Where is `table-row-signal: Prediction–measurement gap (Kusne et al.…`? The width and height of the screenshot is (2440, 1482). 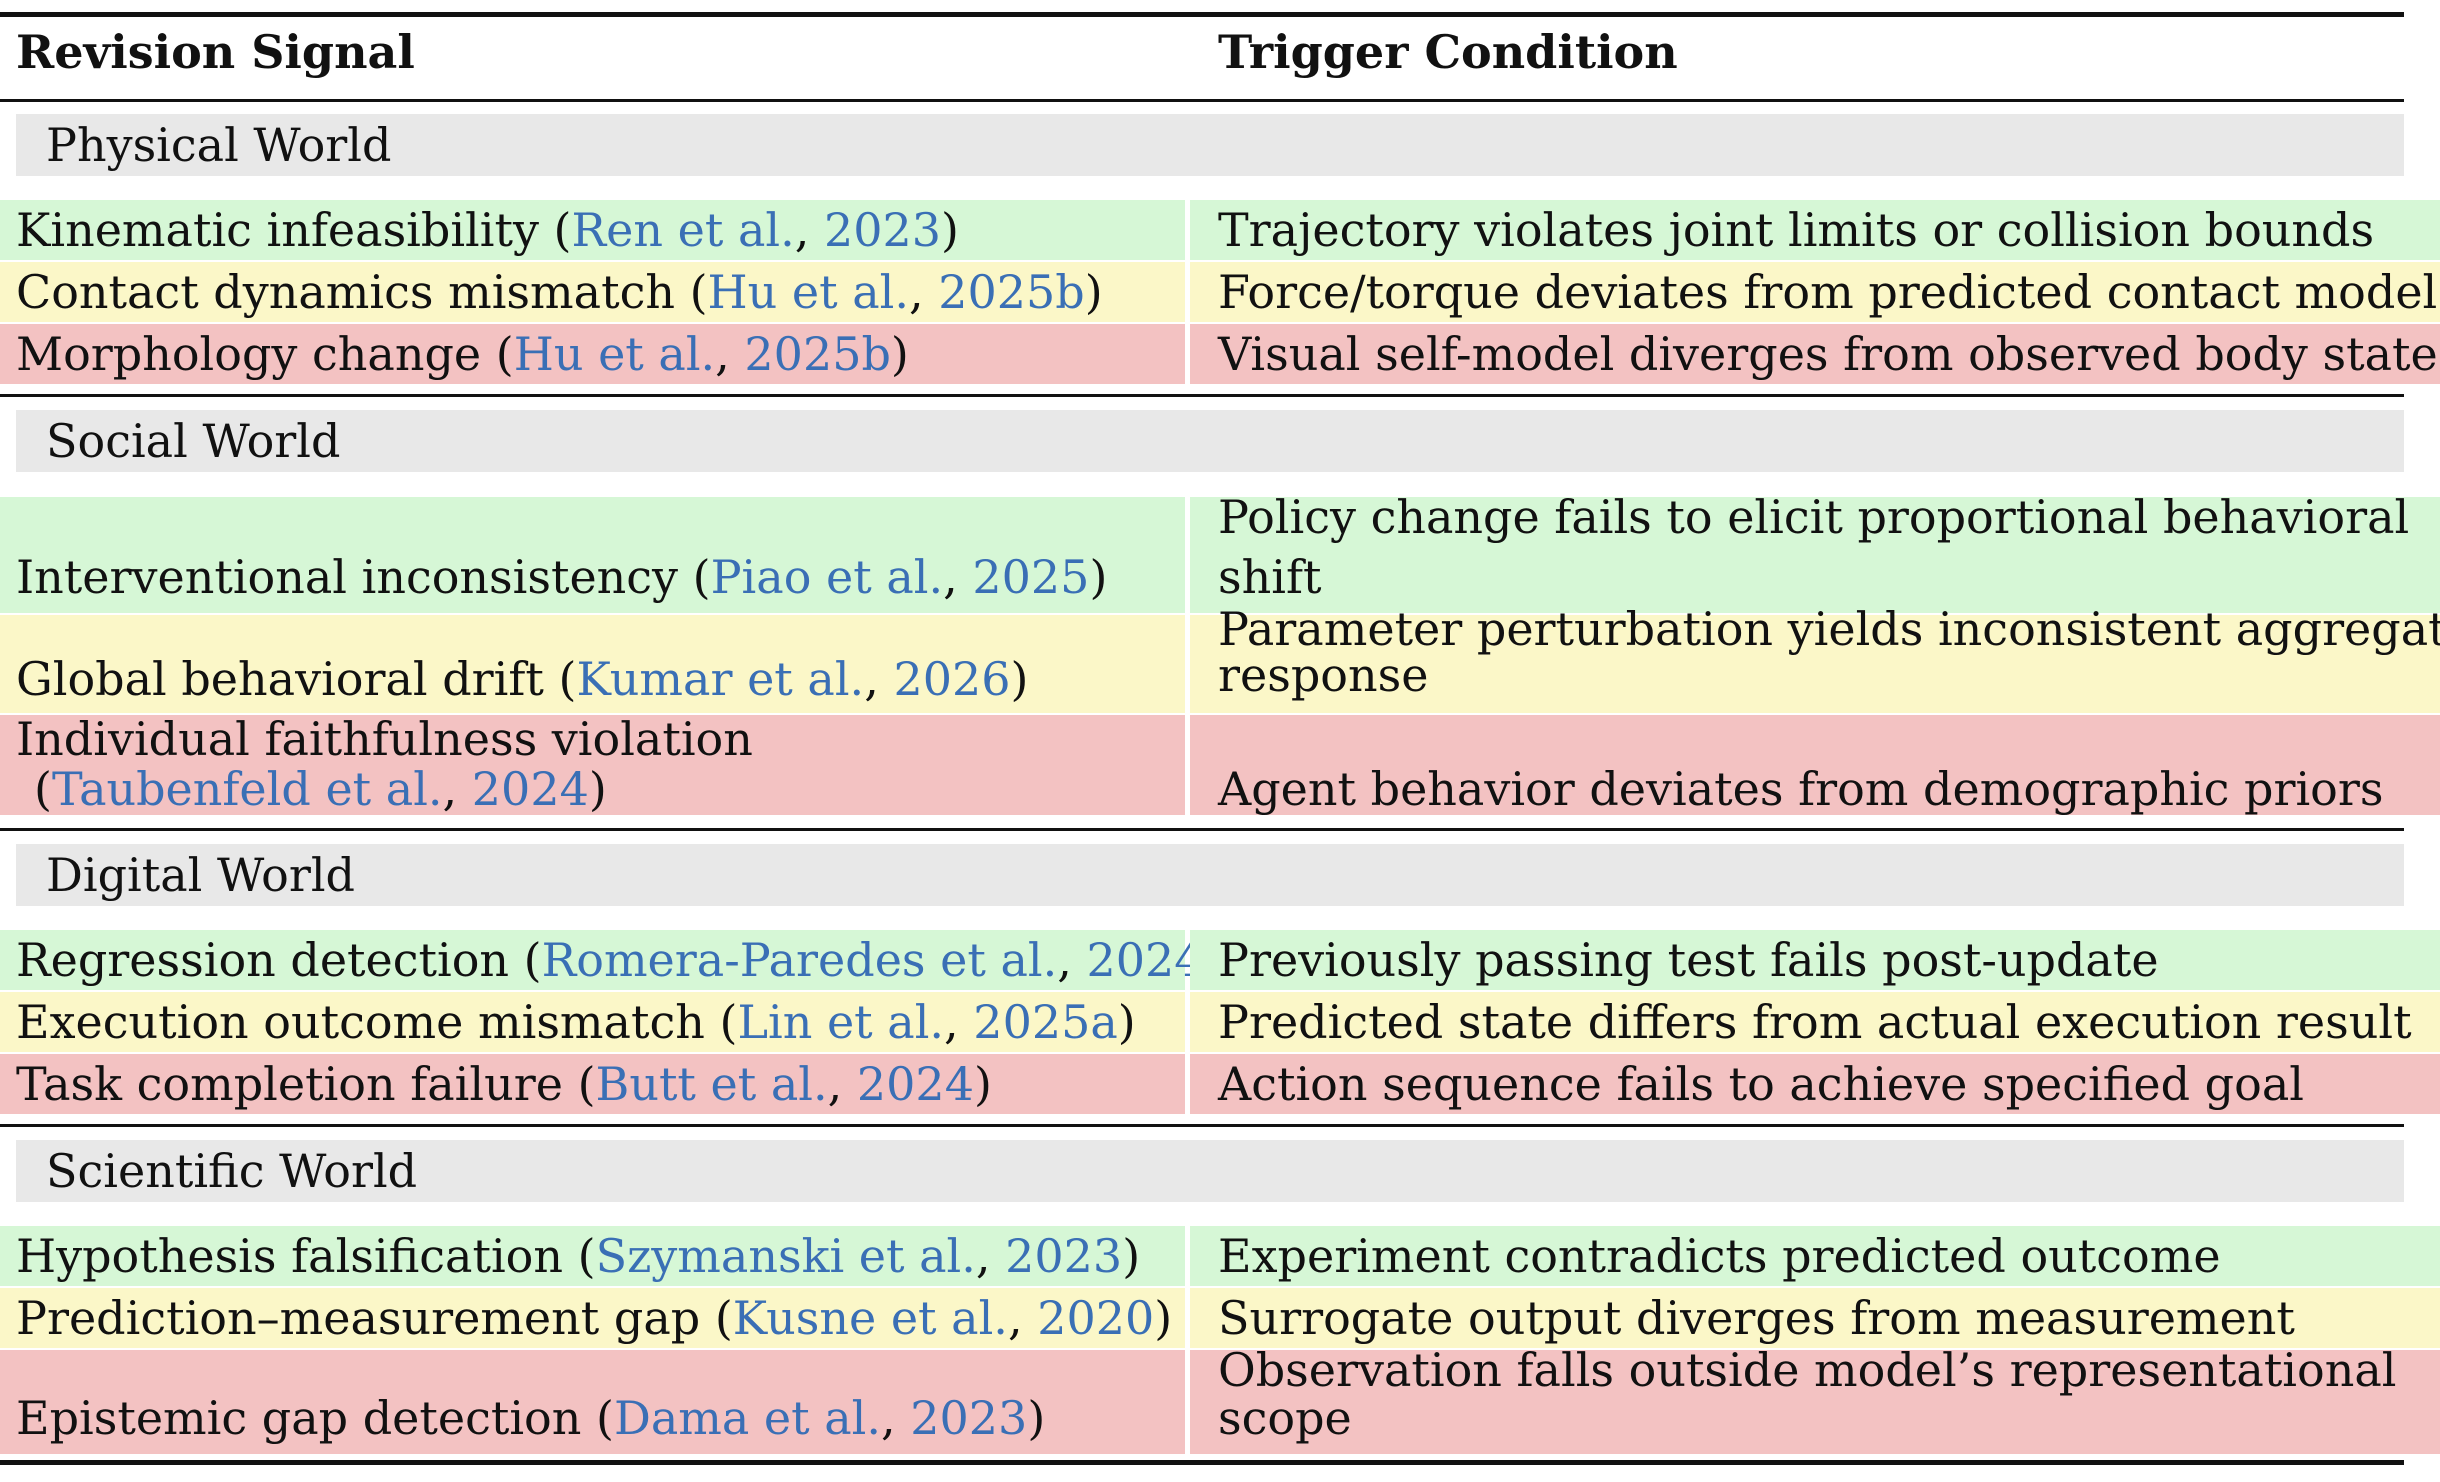 table-row-signal: Prediction–measurement gap (Kusne et al.… is located at coordinates (592, 1318).